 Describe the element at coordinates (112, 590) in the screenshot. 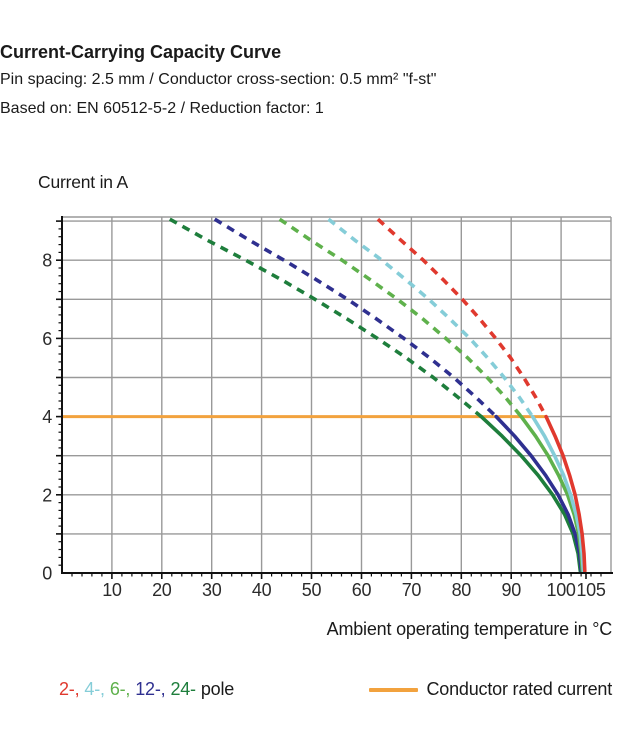

I see `x-tick-label: 10` at that location.